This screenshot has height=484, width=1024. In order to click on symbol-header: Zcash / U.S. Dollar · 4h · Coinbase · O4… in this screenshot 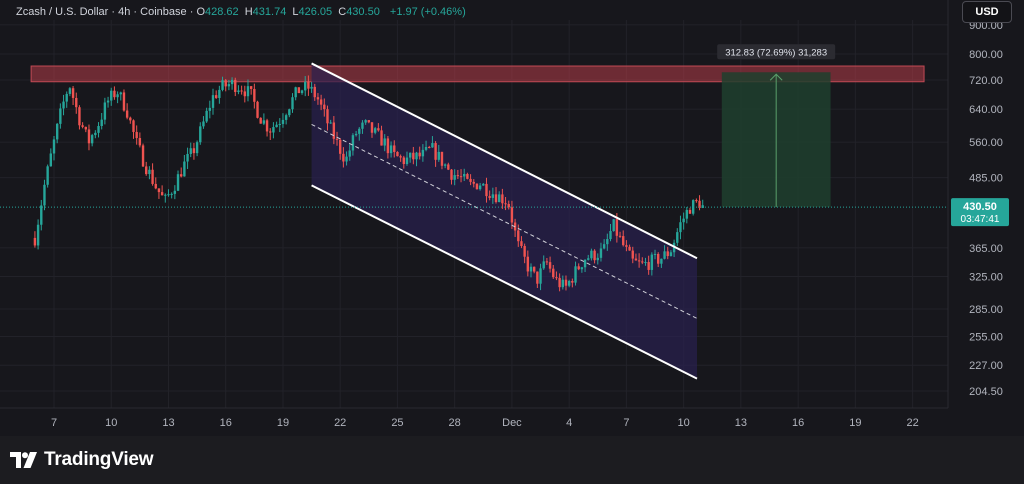, I will do `click(241, 12)`.